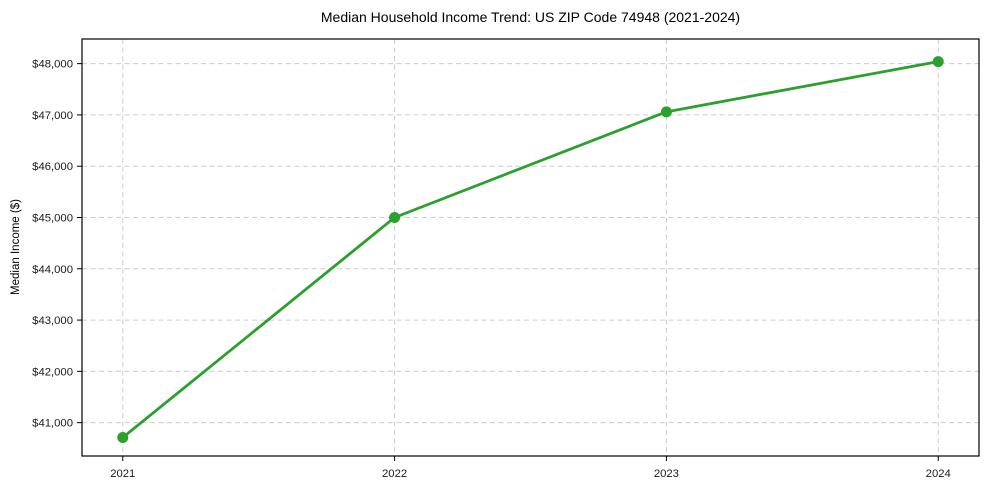  I want to click on x-tick-label: 2023, so click(666, 474).